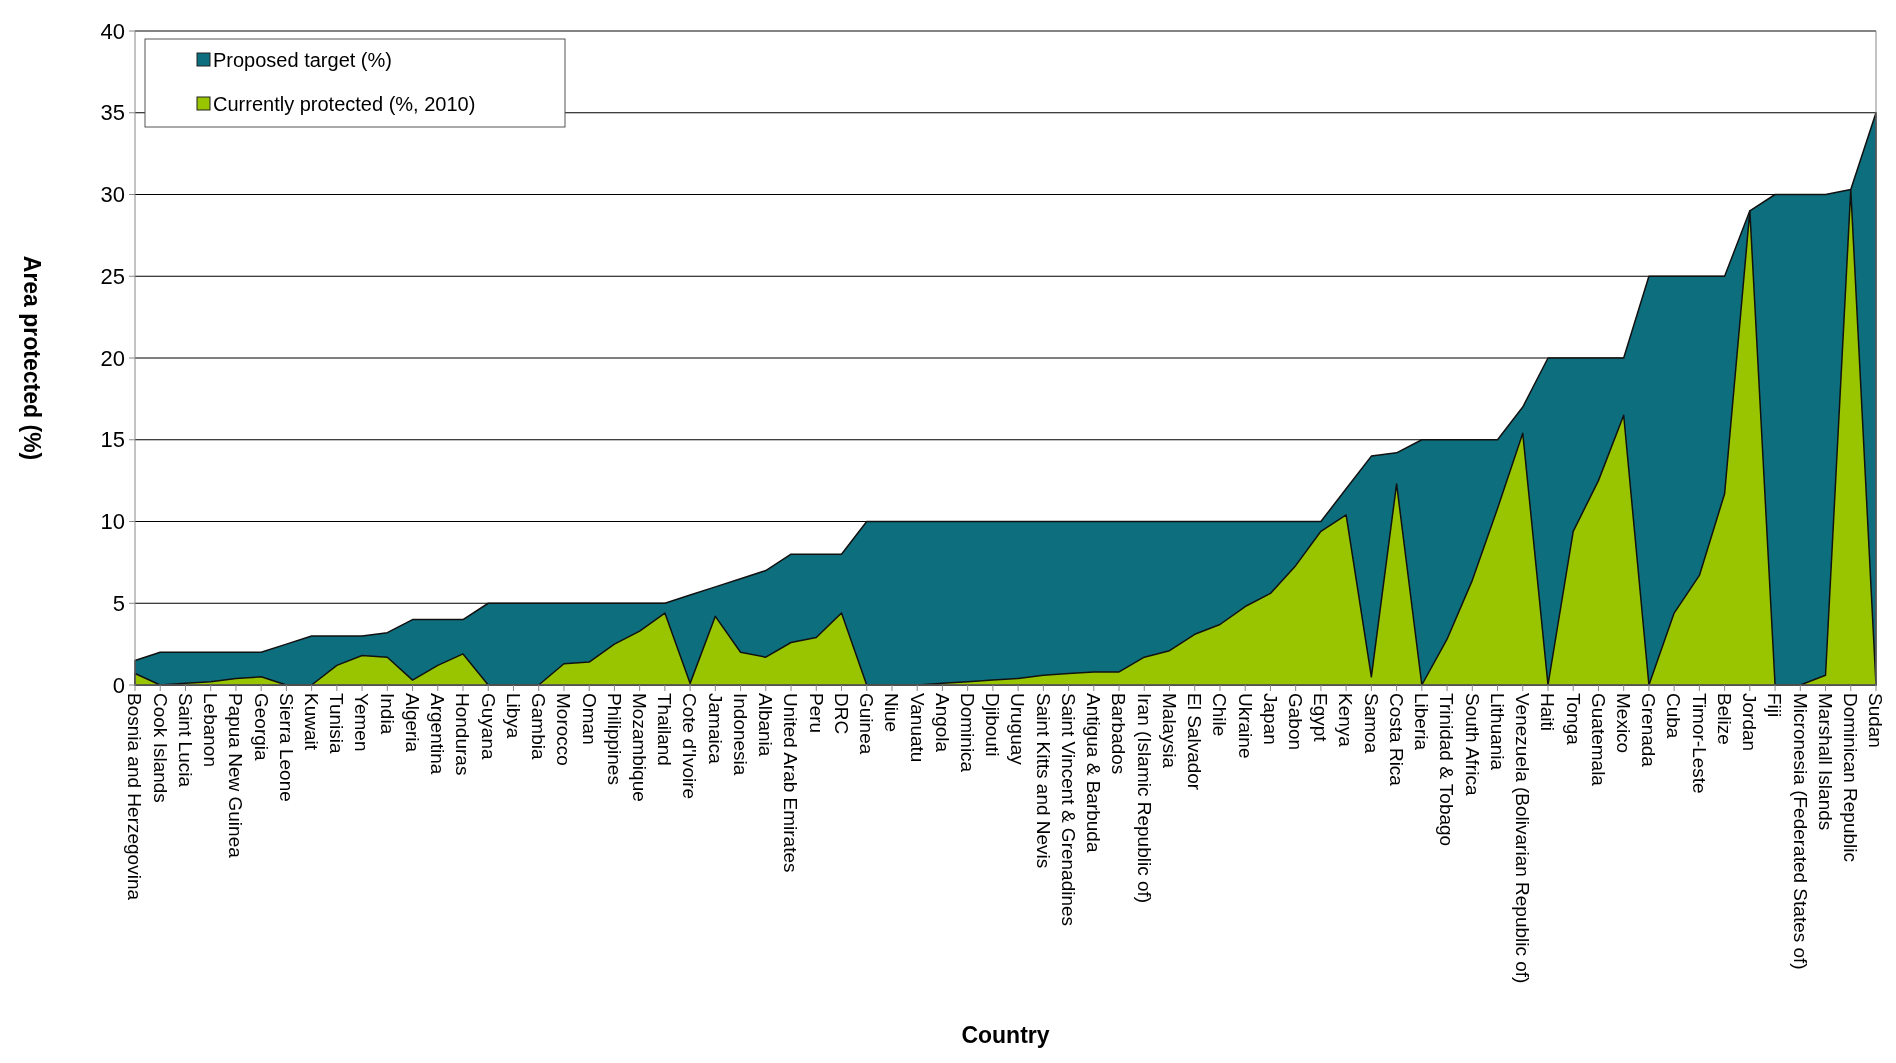 The image size is (1896, 1063). I want to click on y-axis-title: Area protected (%), so click(32, 358).